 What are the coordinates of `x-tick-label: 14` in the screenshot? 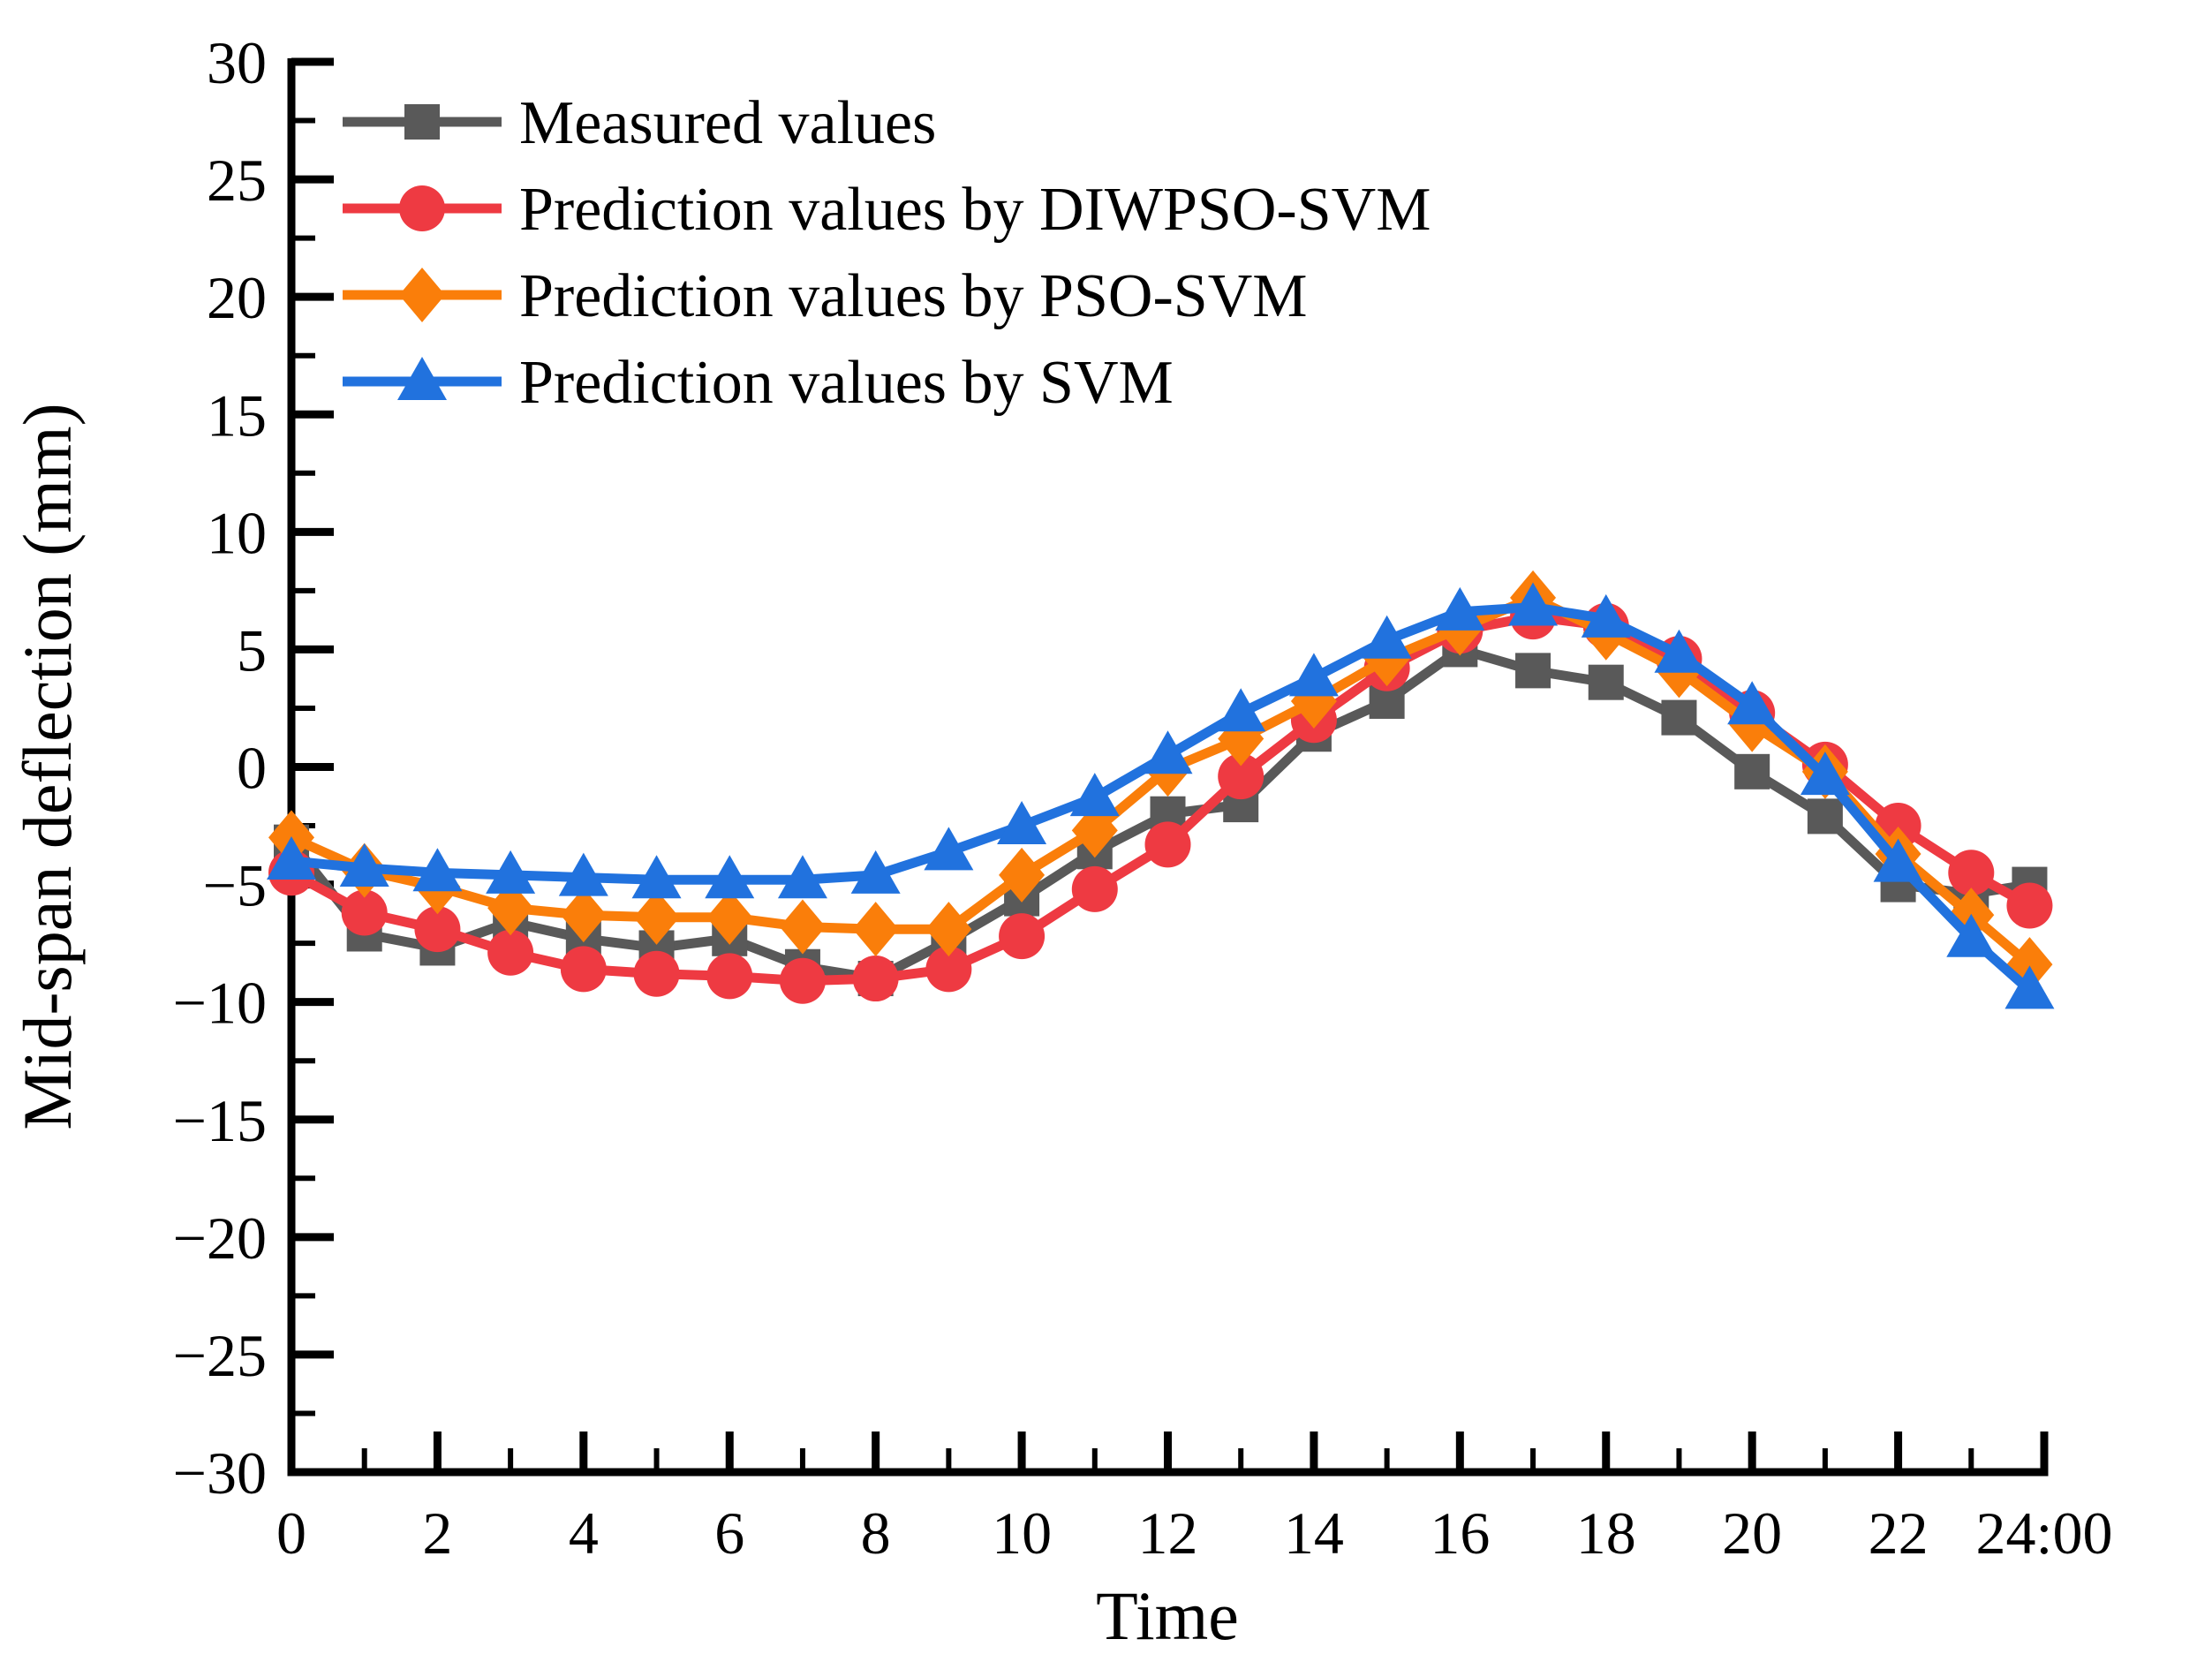 It's located at (1314, 1533).